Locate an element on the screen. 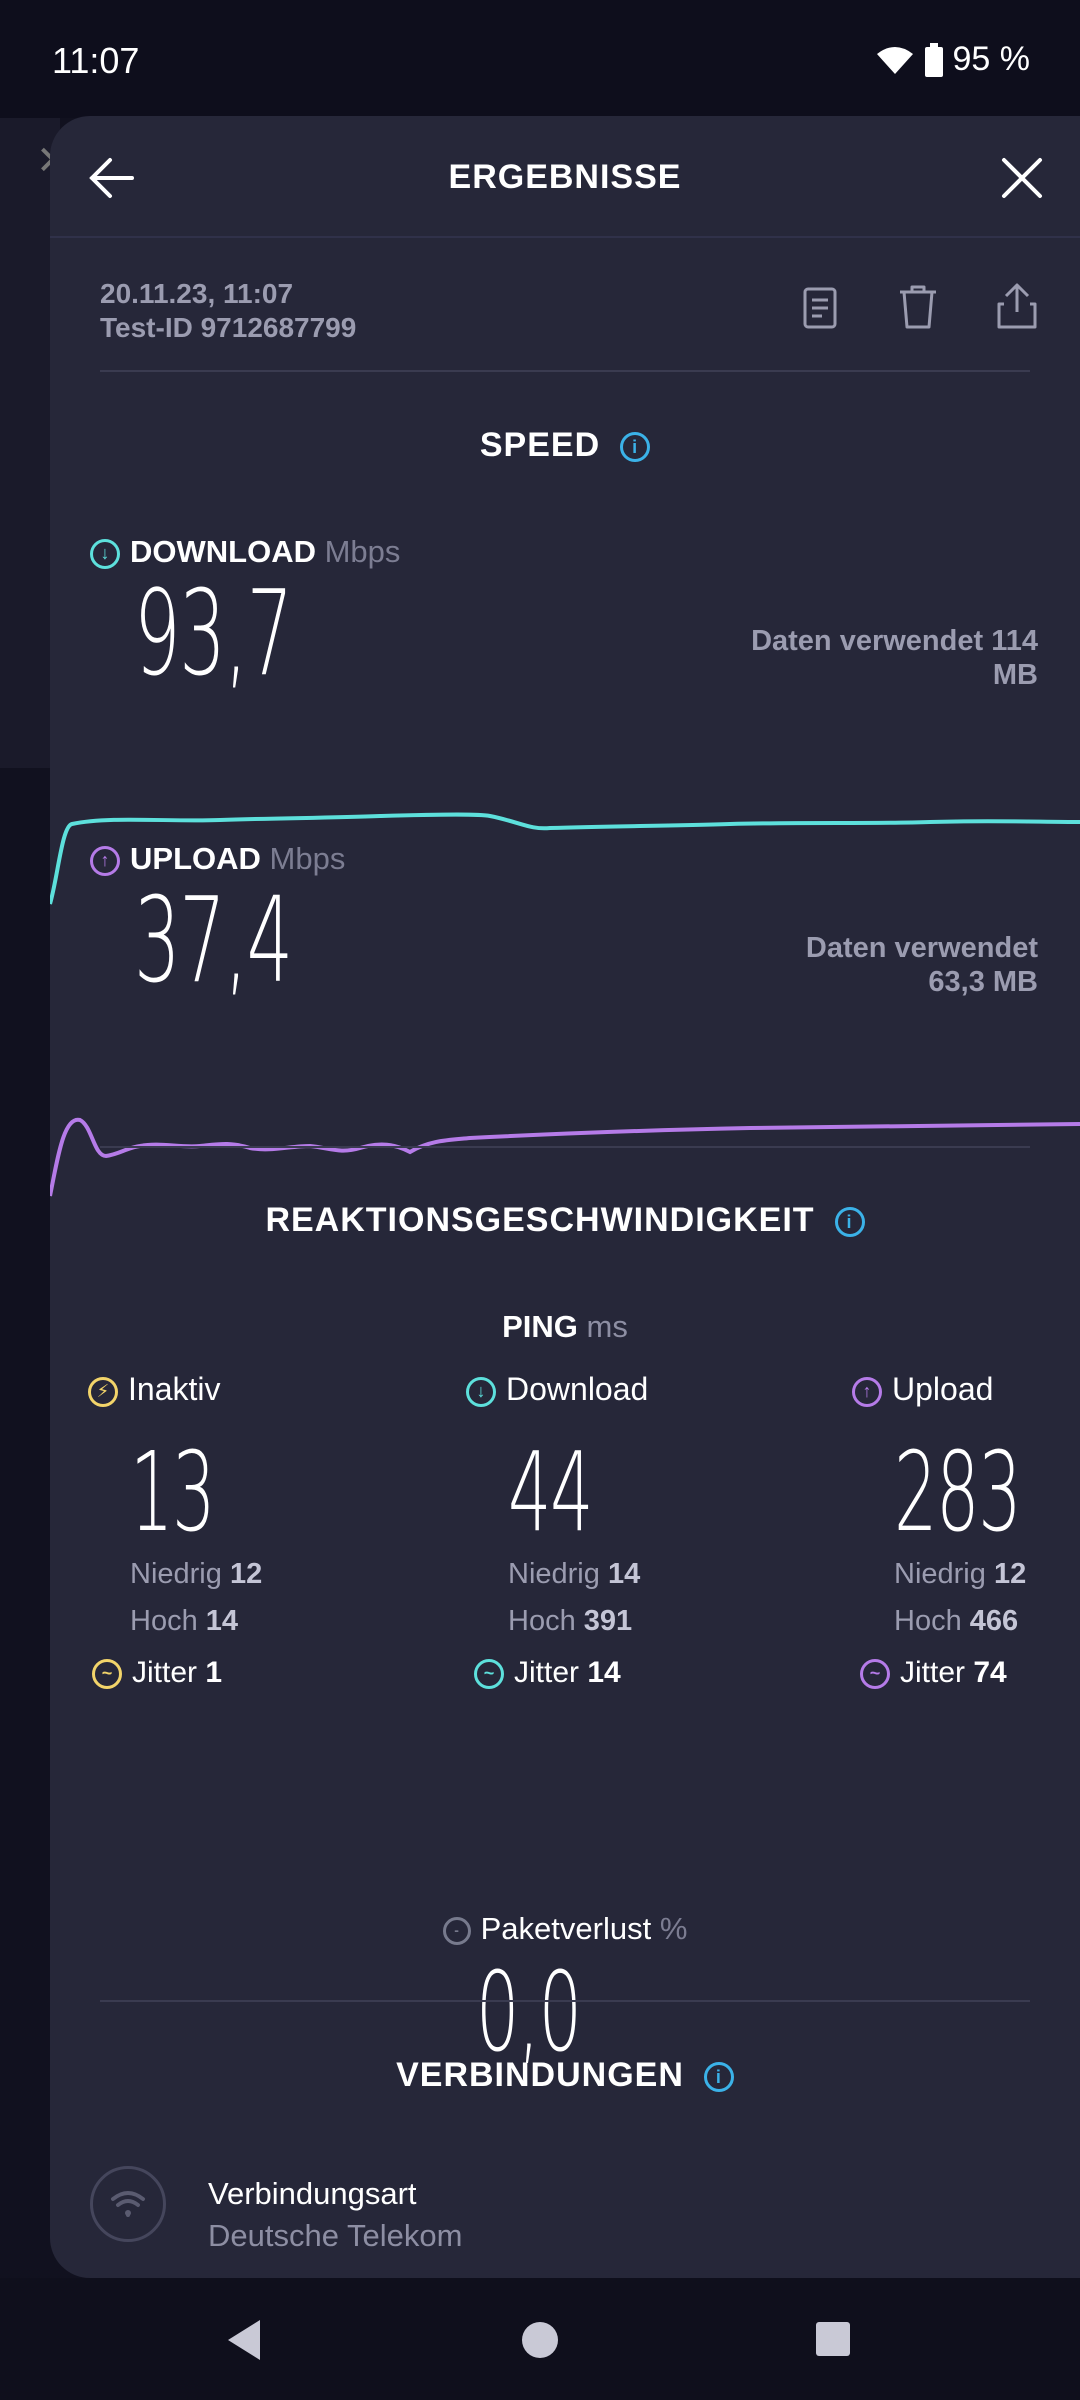 Image resolution: width=1080 pixels, height=2400 pixels. test-date: 20.11.23, 11:07 is located at coordinates (197, 293).